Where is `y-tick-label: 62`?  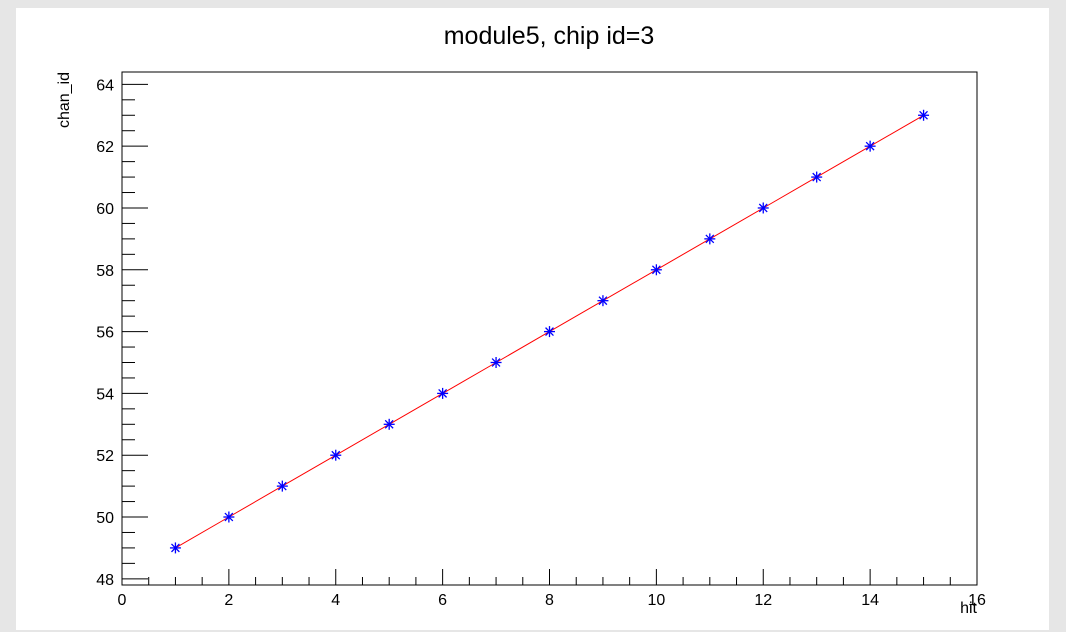
y-tick-label: 62 is located at coordinates (105, 147).